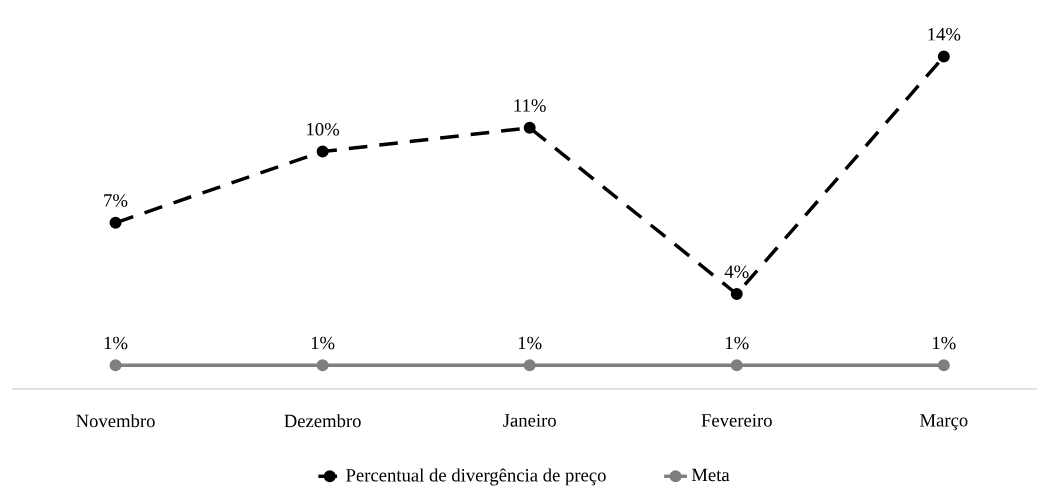  I want to click on data-label: 10%, so click(323, 129).